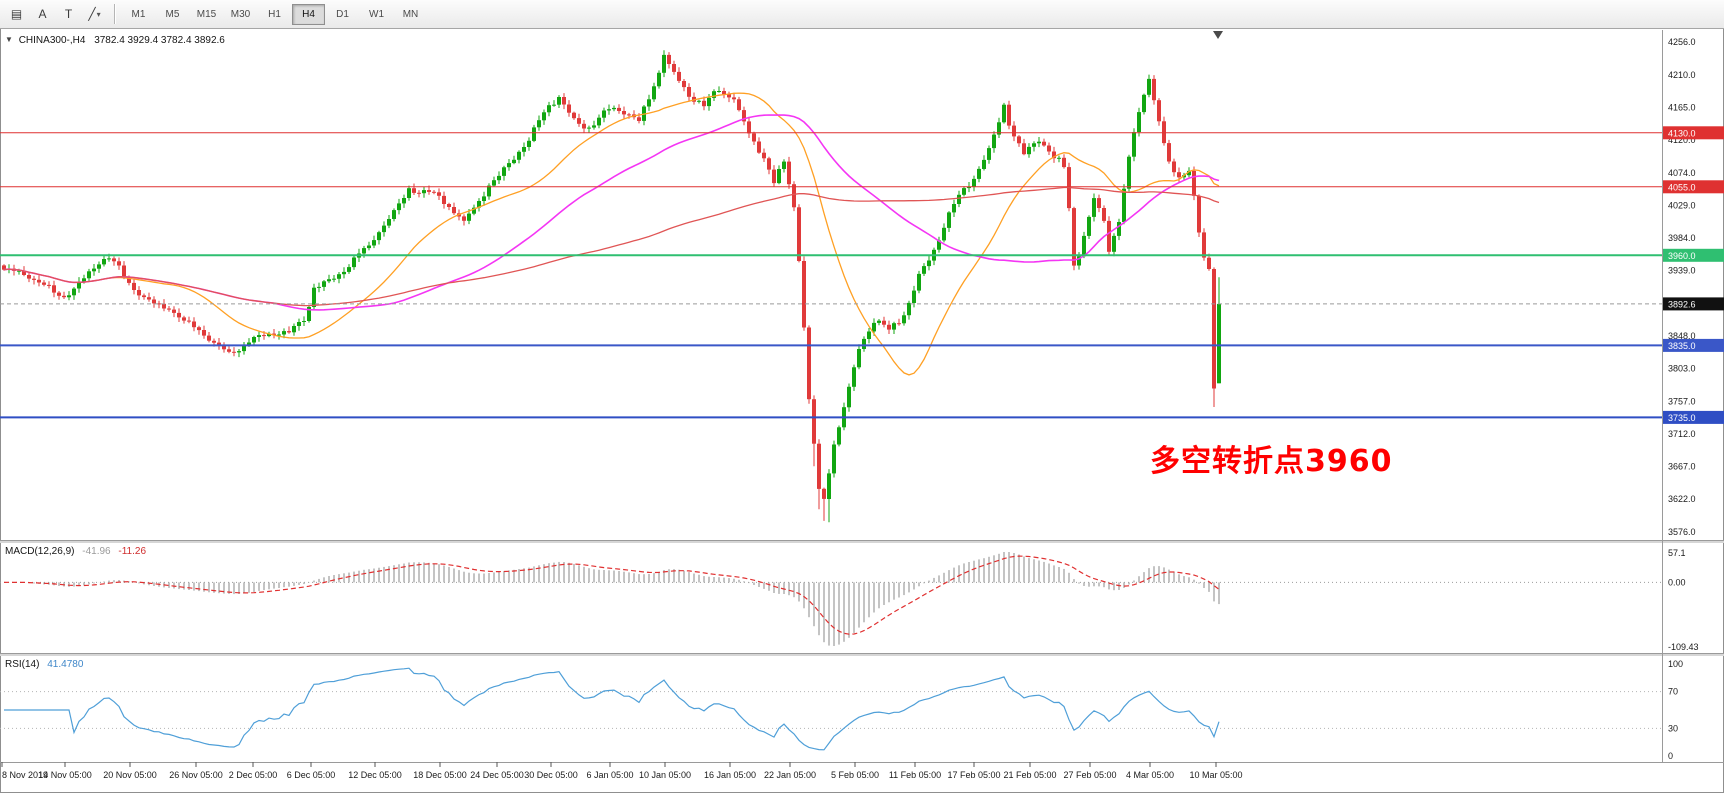 The width and height of the screenshot is (1724, 793). I want to click on svg-text: 4130.0, so click(1682, 133).